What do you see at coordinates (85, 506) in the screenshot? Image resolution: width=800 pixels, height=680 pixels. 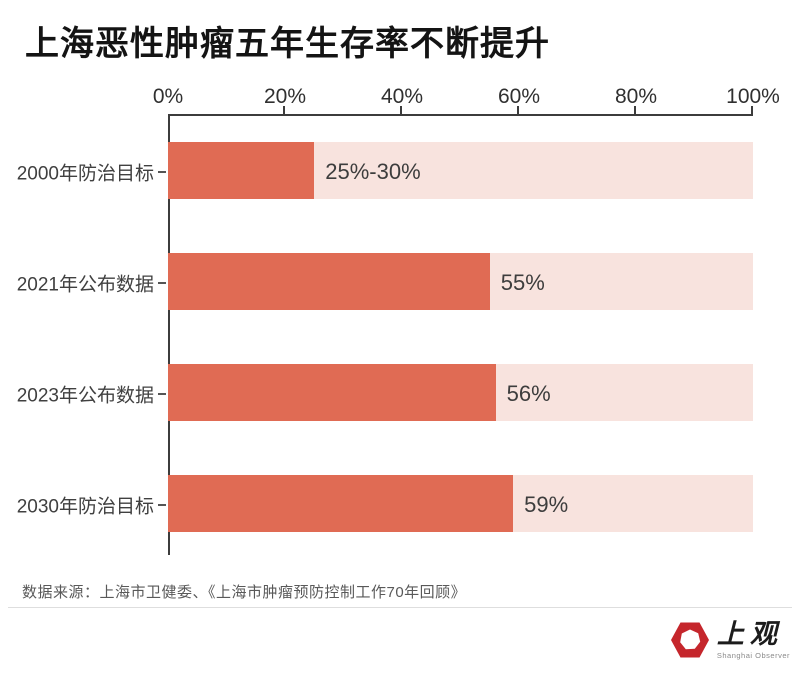 I see `category-label: 2030年防治目标` at bounding box center [85, 506].